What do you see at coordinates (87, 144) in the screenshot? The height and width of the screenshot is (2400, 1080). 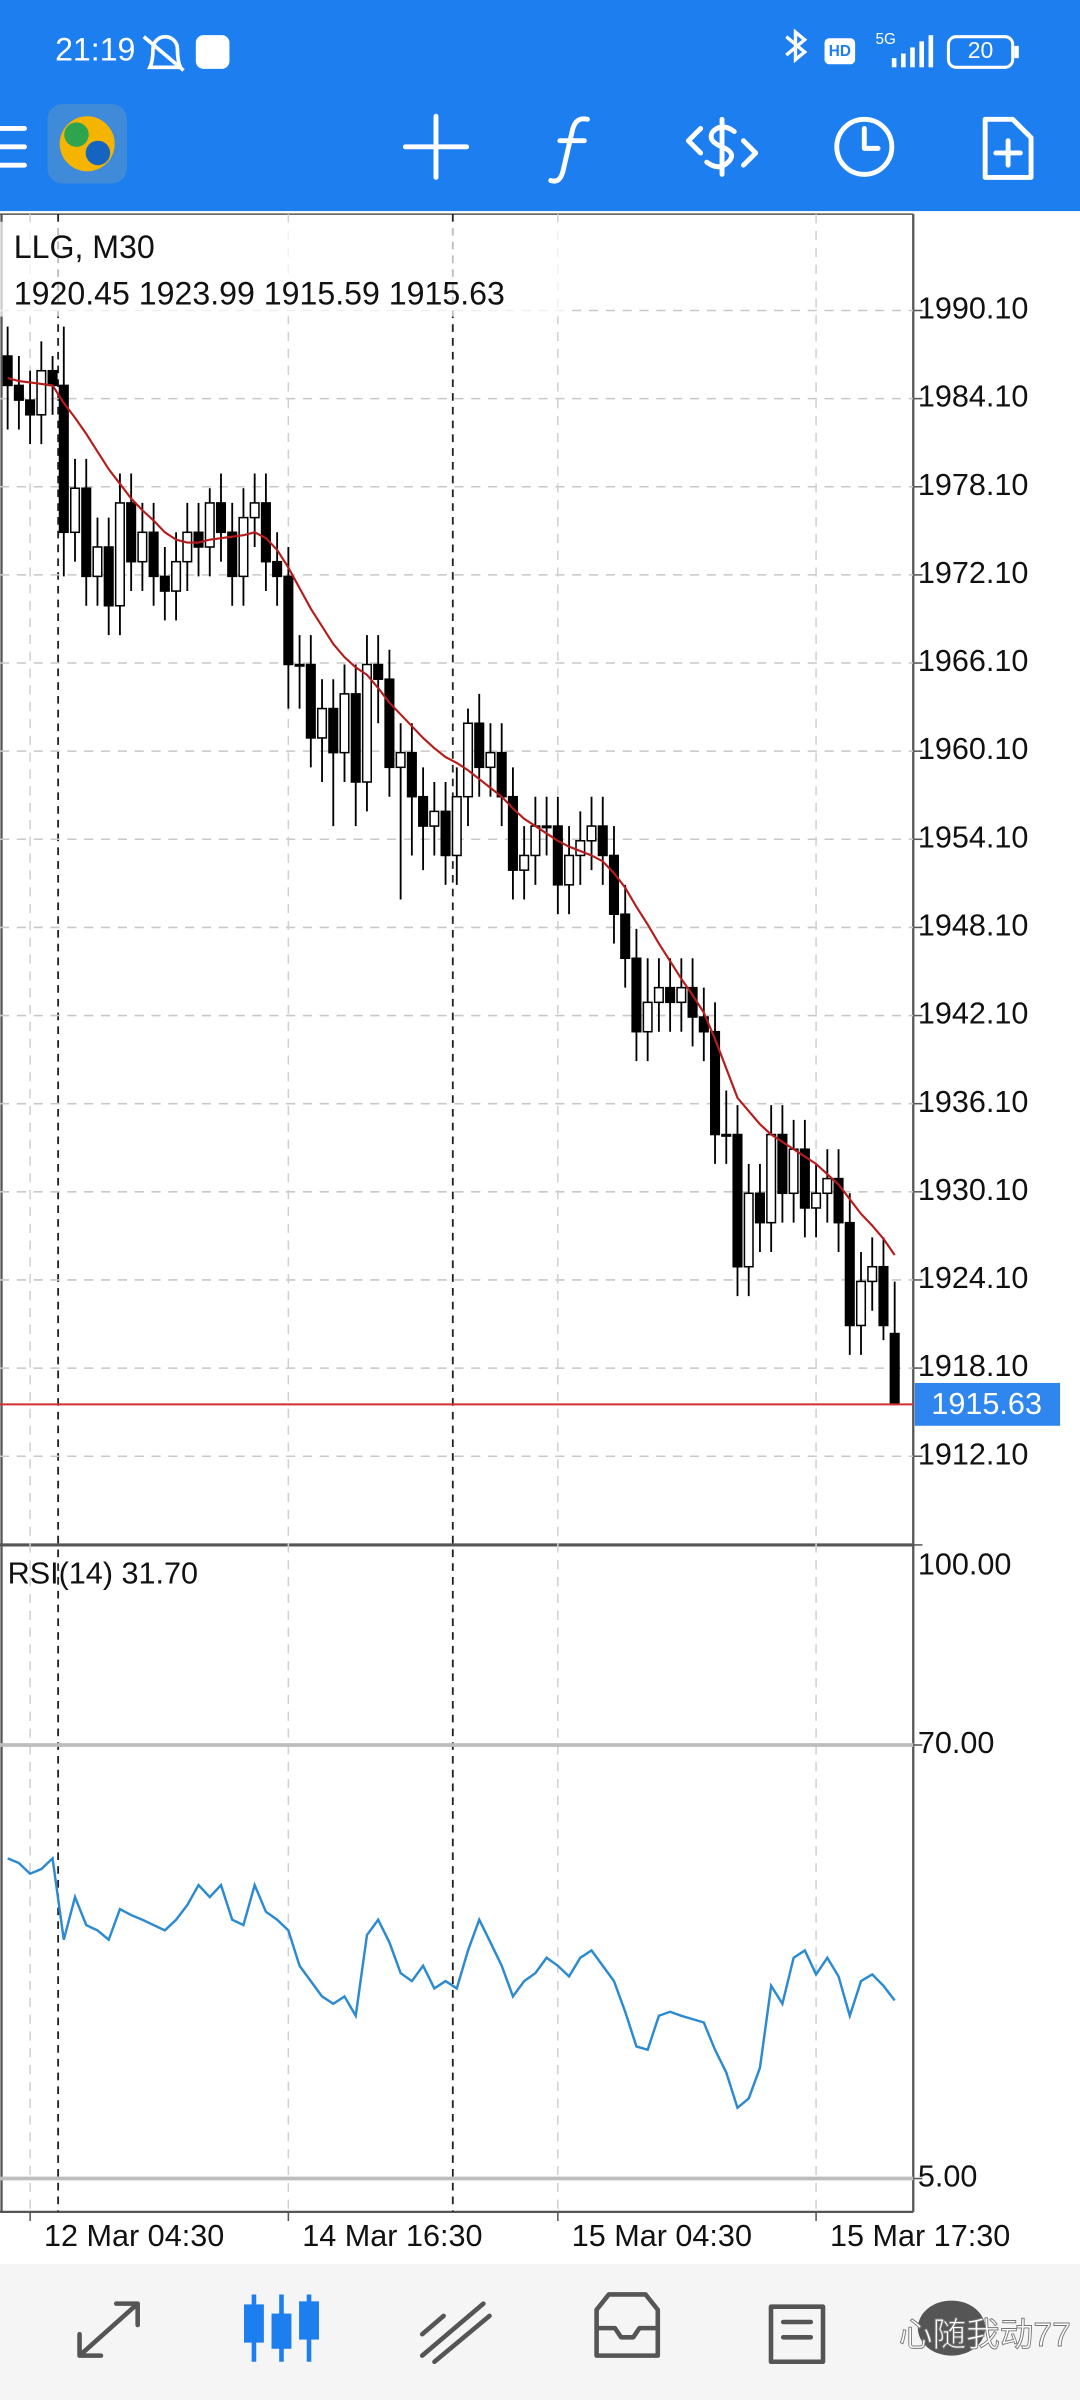 I see `app-logo` at bounding box center [87, 144].